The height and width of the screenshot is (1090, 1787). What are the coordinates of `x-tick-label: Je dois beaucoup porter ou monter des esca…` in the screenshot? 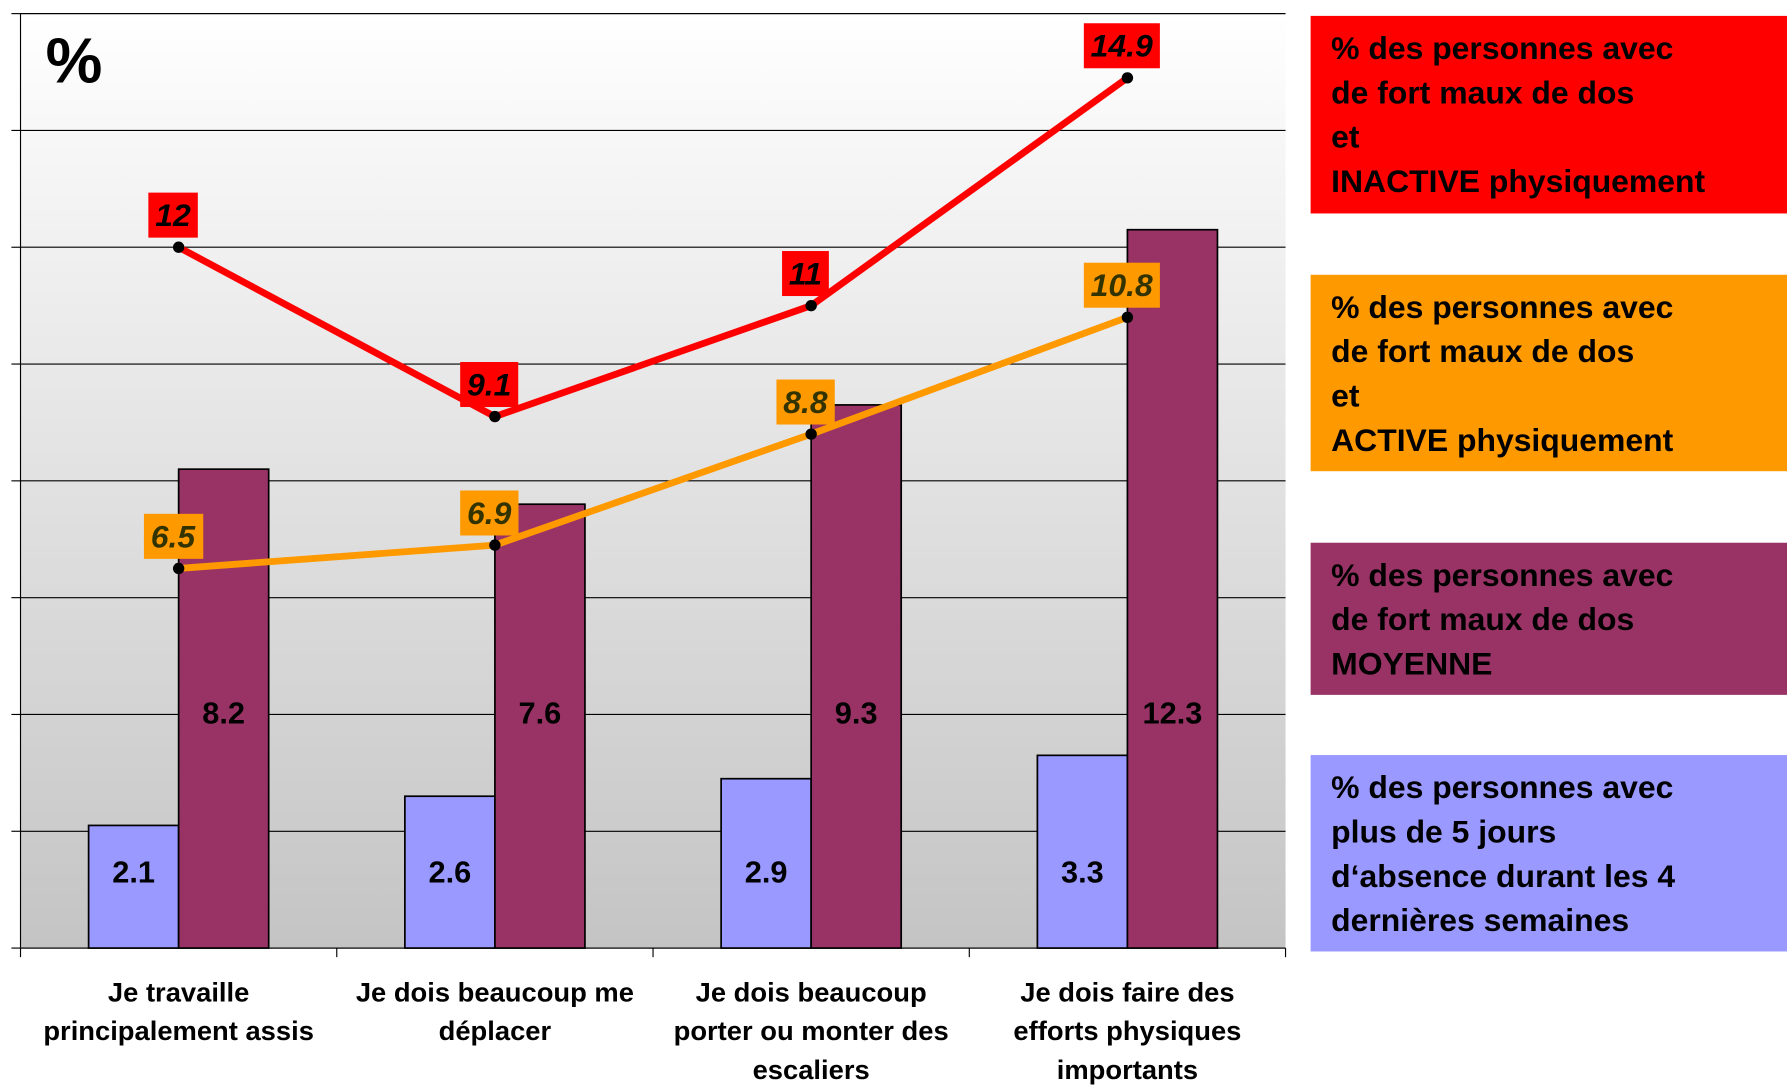 It's located at (811, 1031).